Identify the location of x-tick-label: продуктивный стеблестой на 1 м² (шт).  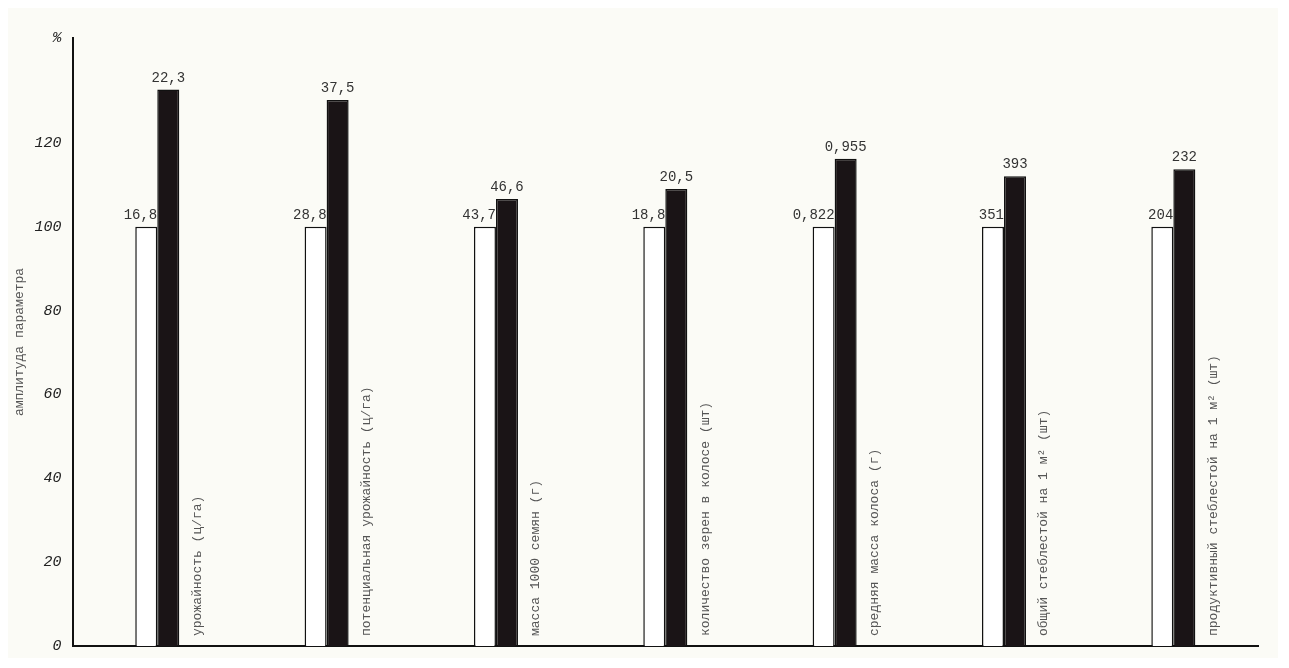
(1213, 495).